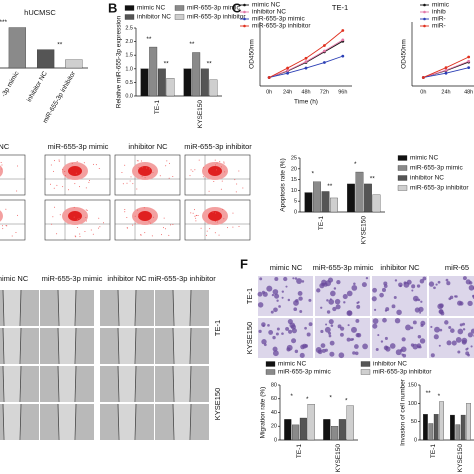  I want to click on transwell-image, so click(285, 296).